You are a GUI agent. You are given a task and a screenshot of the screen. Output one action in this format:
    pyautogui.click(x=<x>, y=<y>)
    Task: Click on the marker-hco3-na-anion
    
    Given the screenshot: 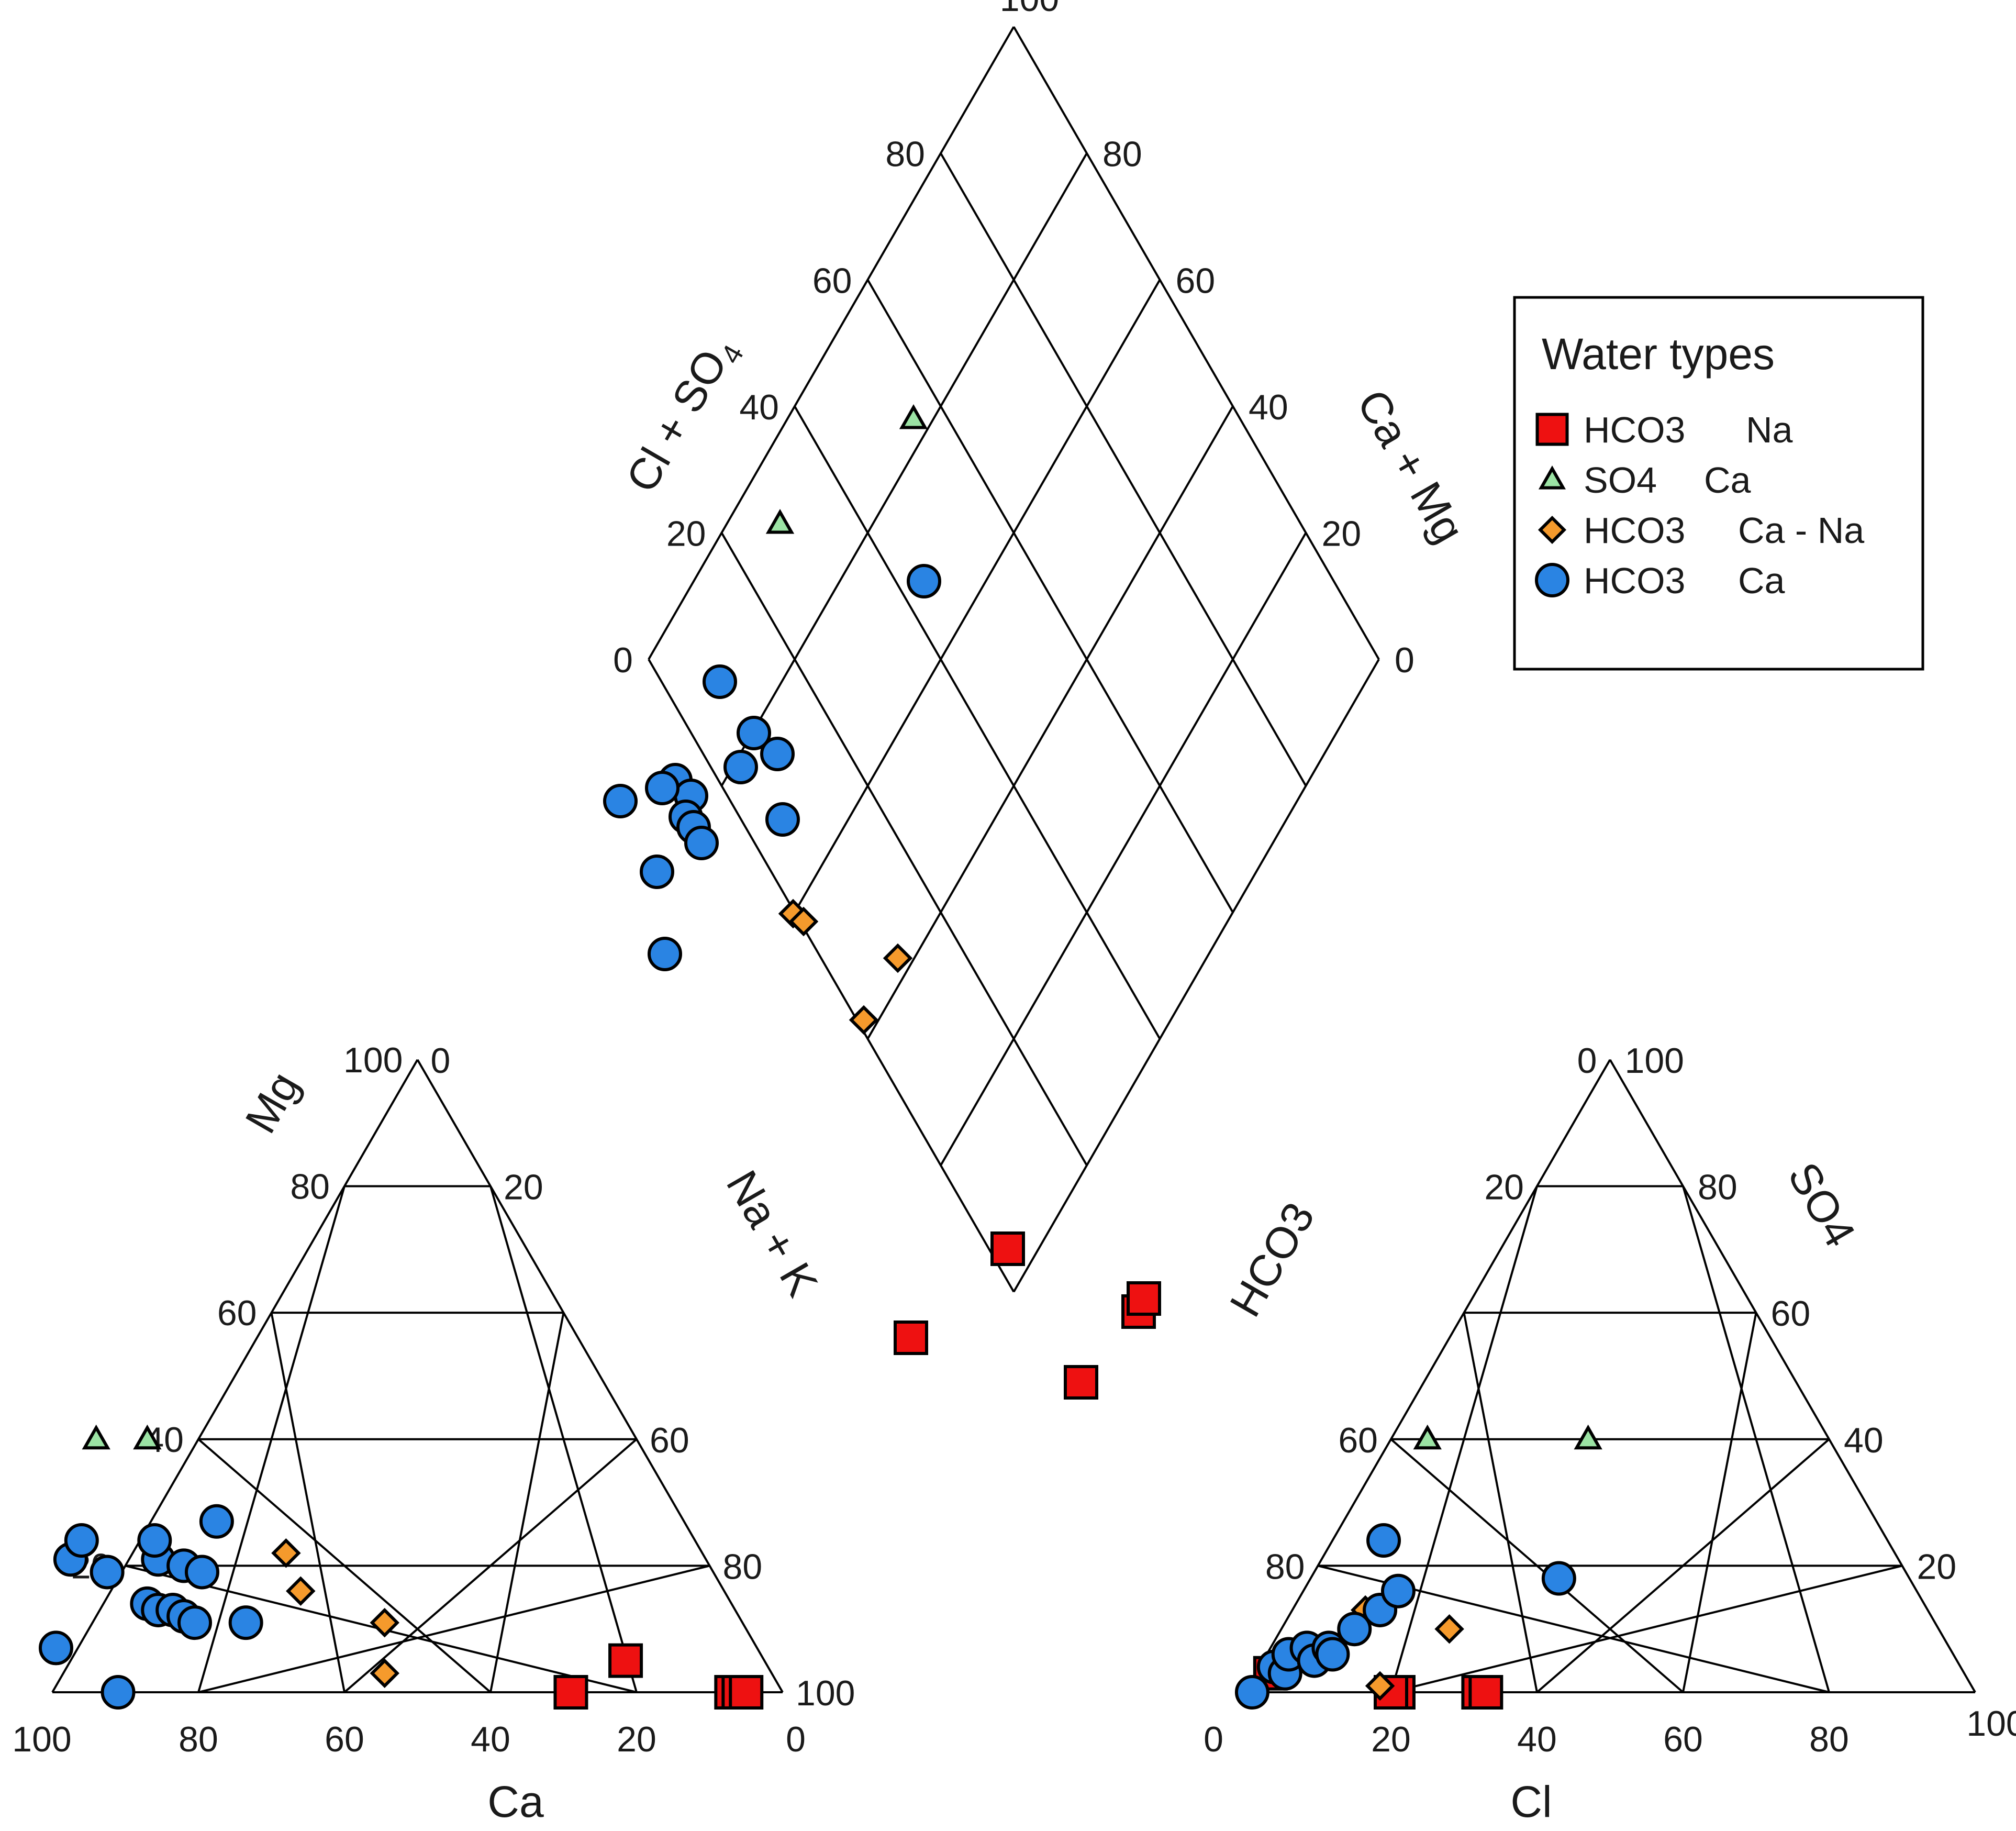 What is the action you would take?
    pyautogui.click(x=1486, y=1693)
    